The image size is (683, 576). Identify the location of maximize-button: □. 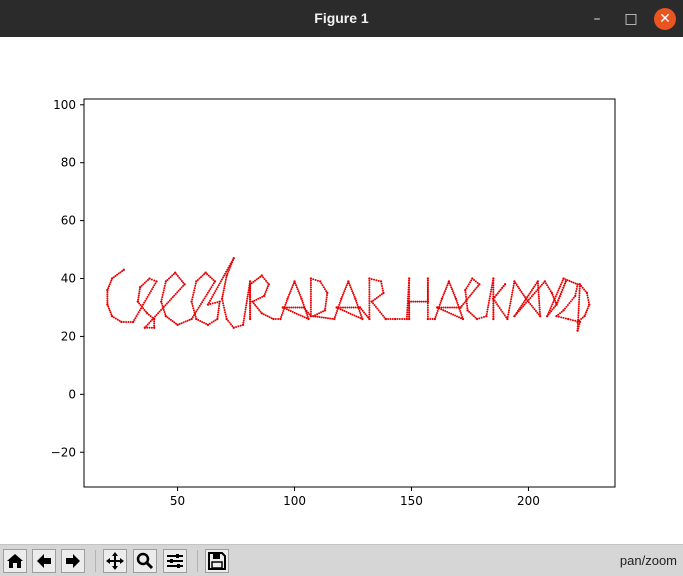
(631, 19).